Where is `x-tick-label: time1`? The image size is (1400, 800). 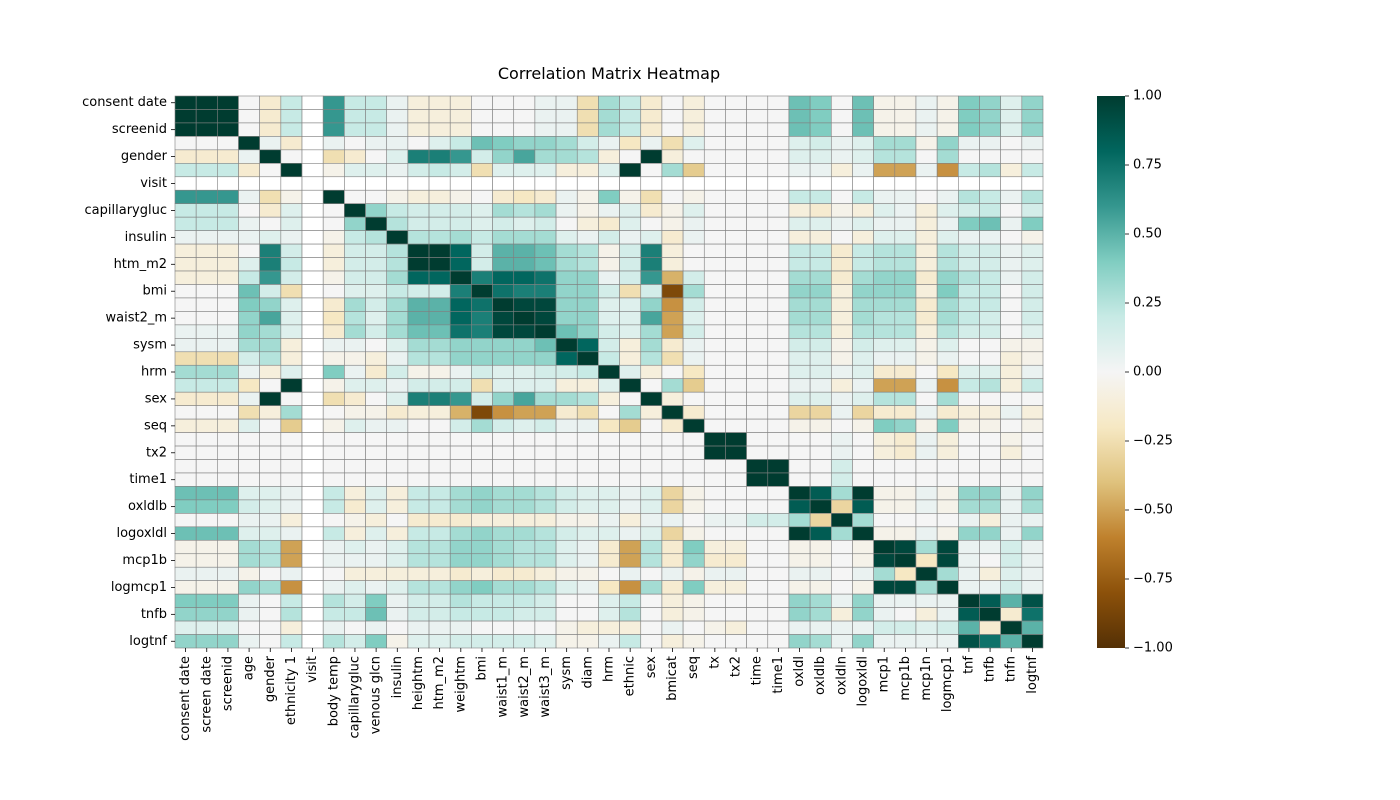
x-tick-label: time1 is located at coordinates (778, 675).